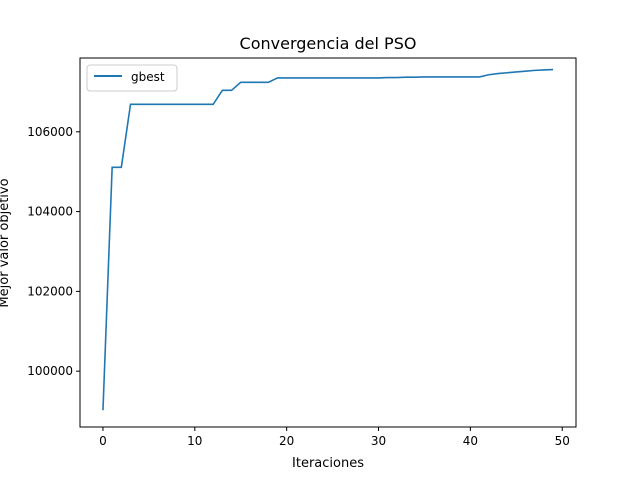 Image resolution: width=640 pixels, height=480 pixels. I want to click on x-axis-ticks: 0 10 20 30 40 50, so click(334, 437).